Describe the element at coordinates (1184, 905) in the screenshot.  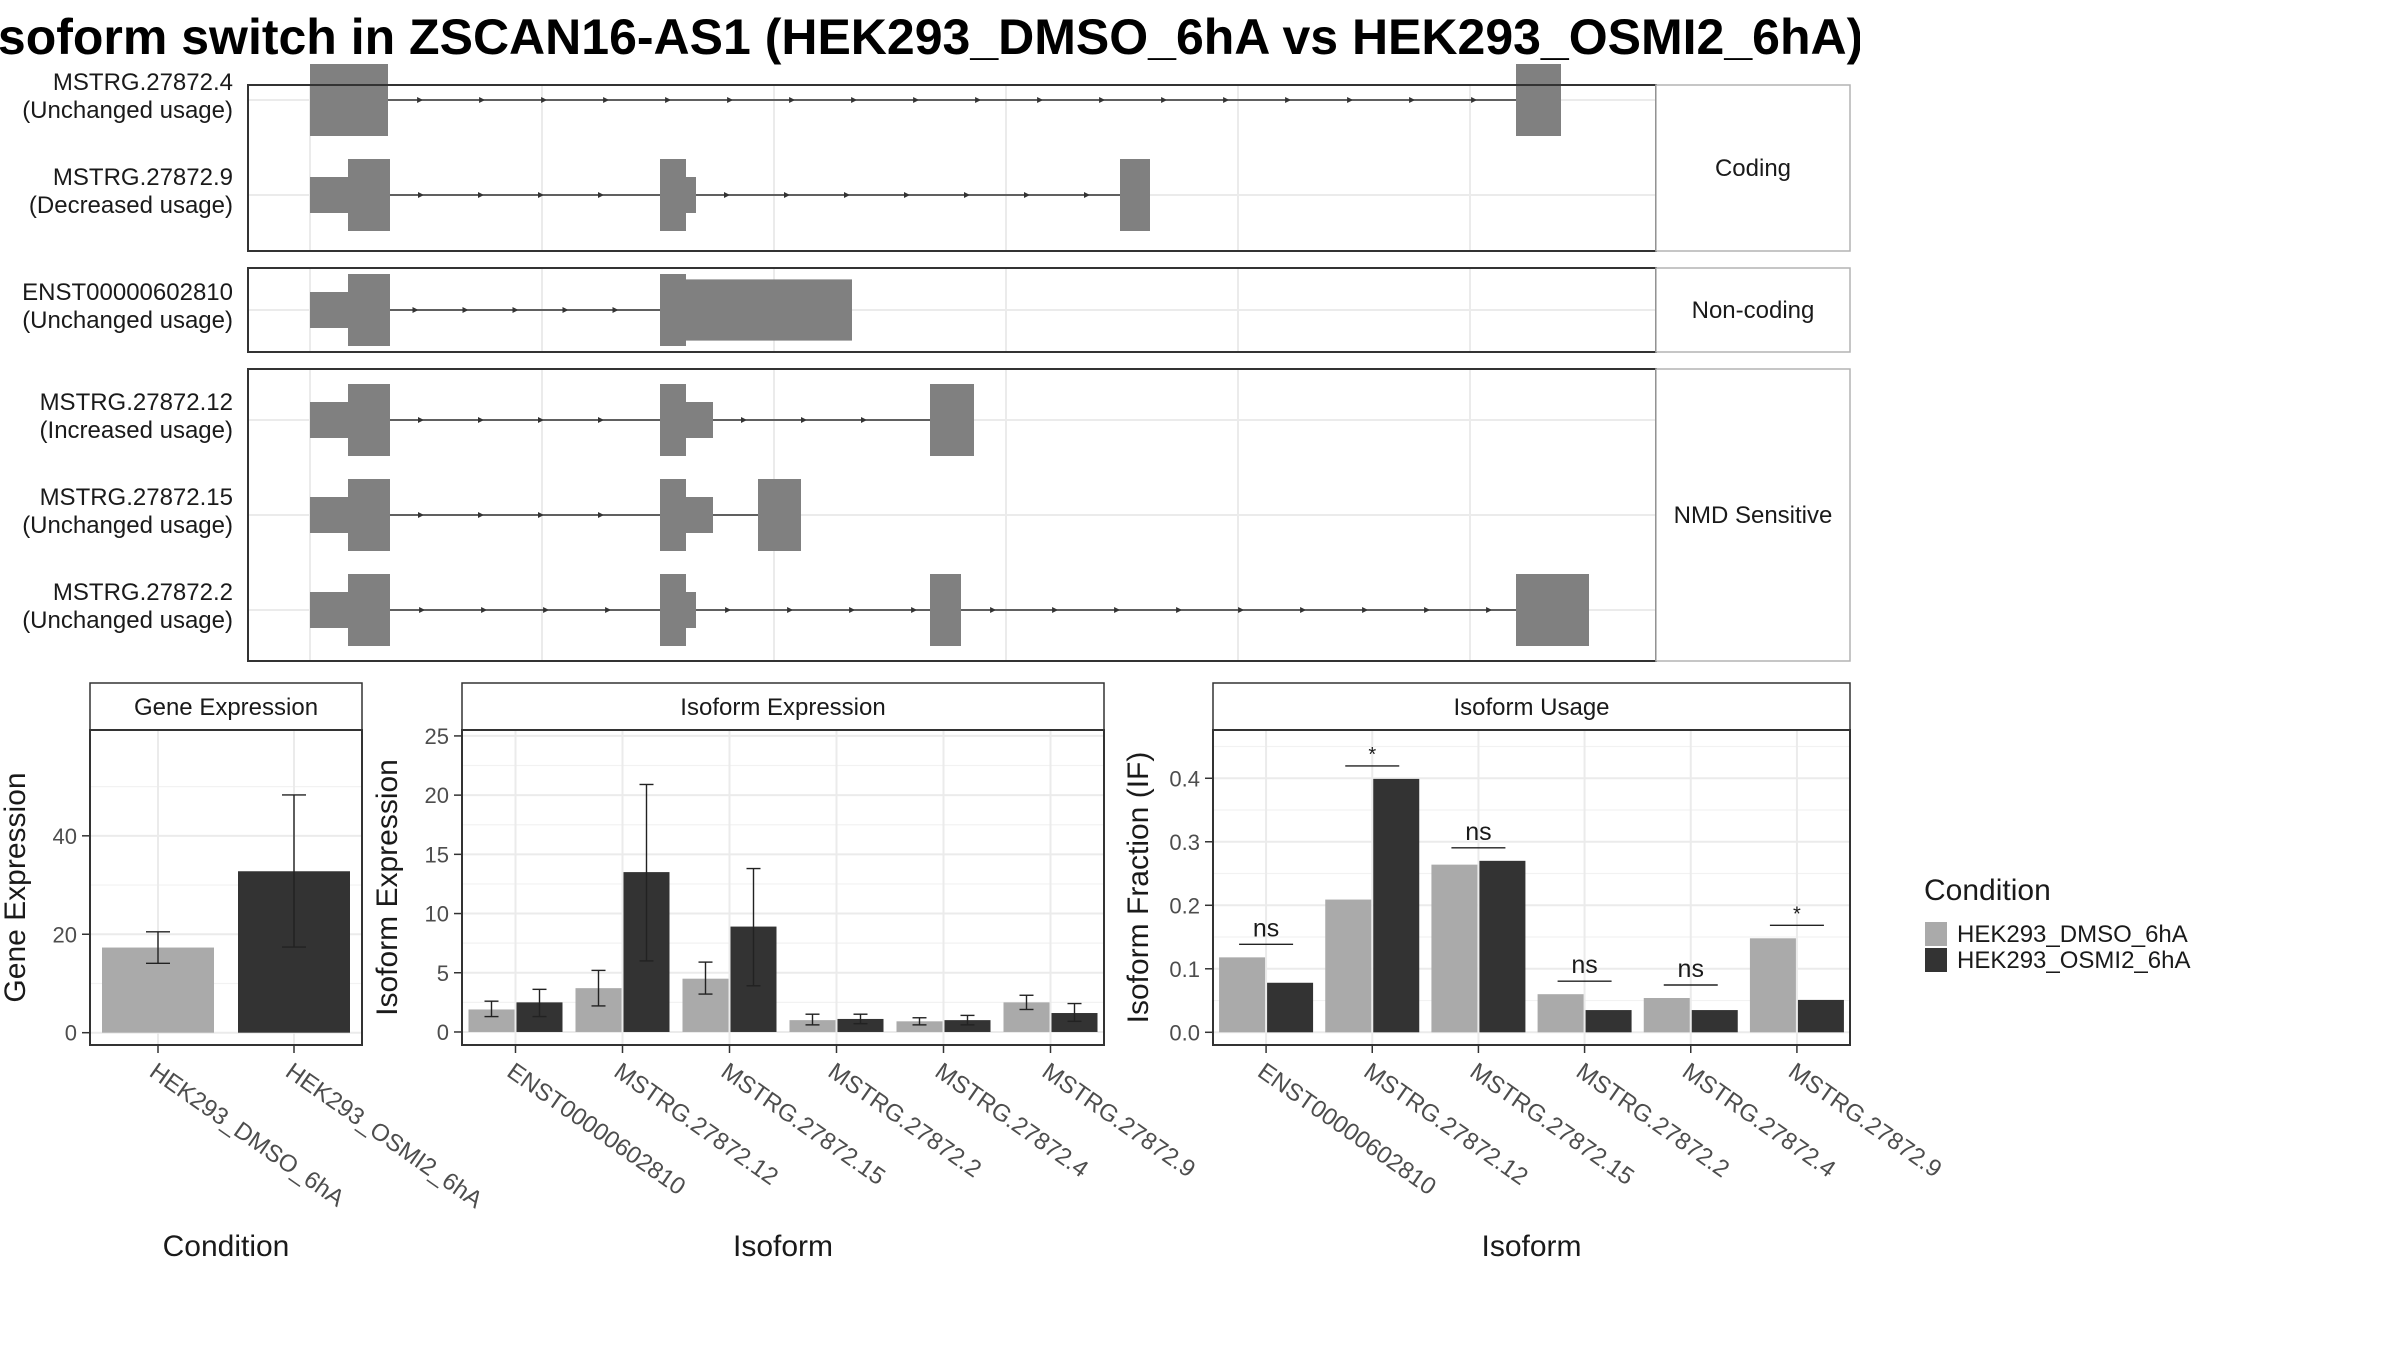
I see `y-tick-label: 0.2` at that location.